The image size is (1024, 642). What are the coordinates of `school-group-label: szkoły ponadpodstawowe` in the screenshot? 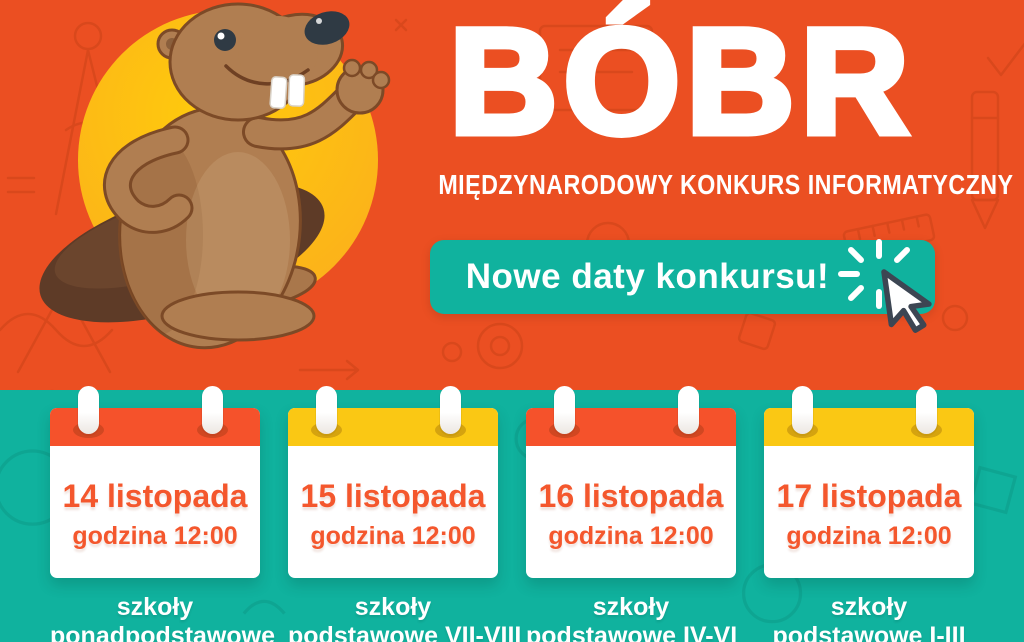 It's located at (162, 617).